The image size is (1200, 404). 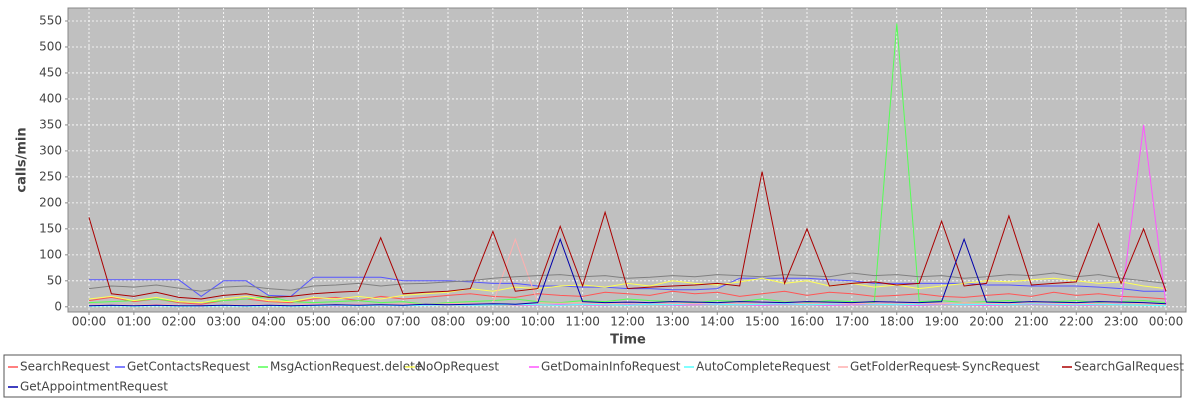 I want to click on legend-label: GetAppointmentRequest, so click(x=94, y=387).